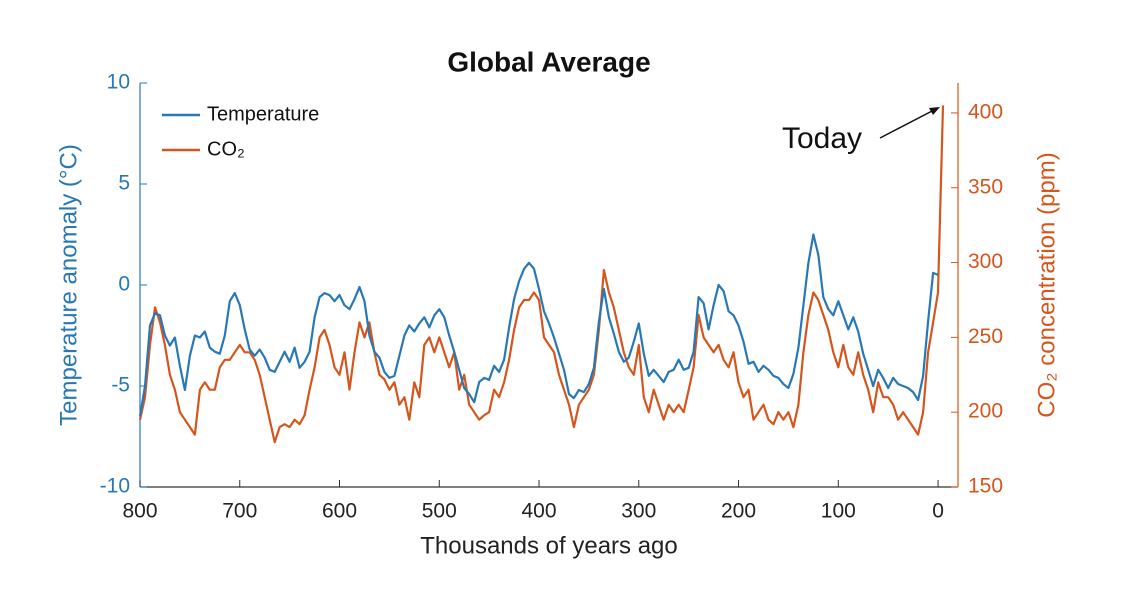 This screenshot has height=600, width=1135. What do you see at coordinates (985, 411) in the screenshot?
I see `y2-tick-label: 200` at bounding box center [985, 411].